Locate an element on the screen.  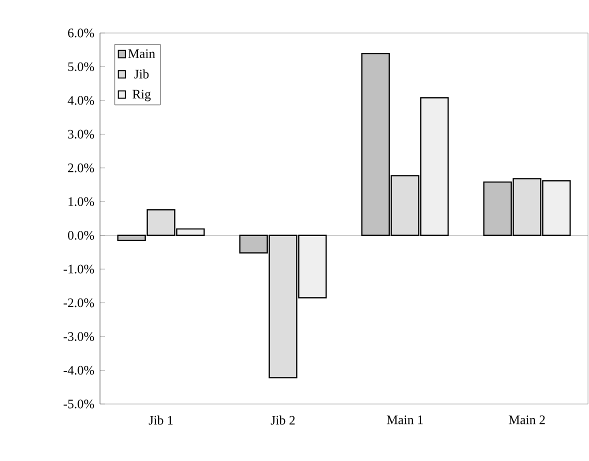
x-tick-label: Jib 1 is located at coordinates (160, 420).